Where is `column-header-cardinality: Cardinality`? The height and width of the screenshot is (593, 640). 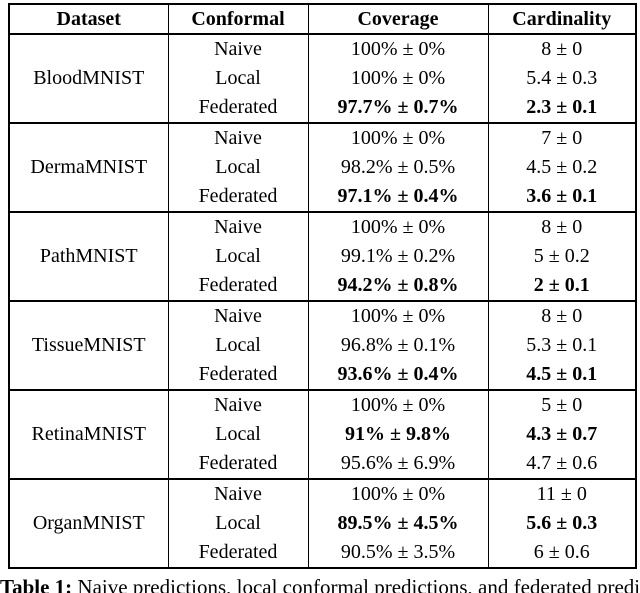 column-header-cardinality: Cardinality is located at coordinates (562, 19).